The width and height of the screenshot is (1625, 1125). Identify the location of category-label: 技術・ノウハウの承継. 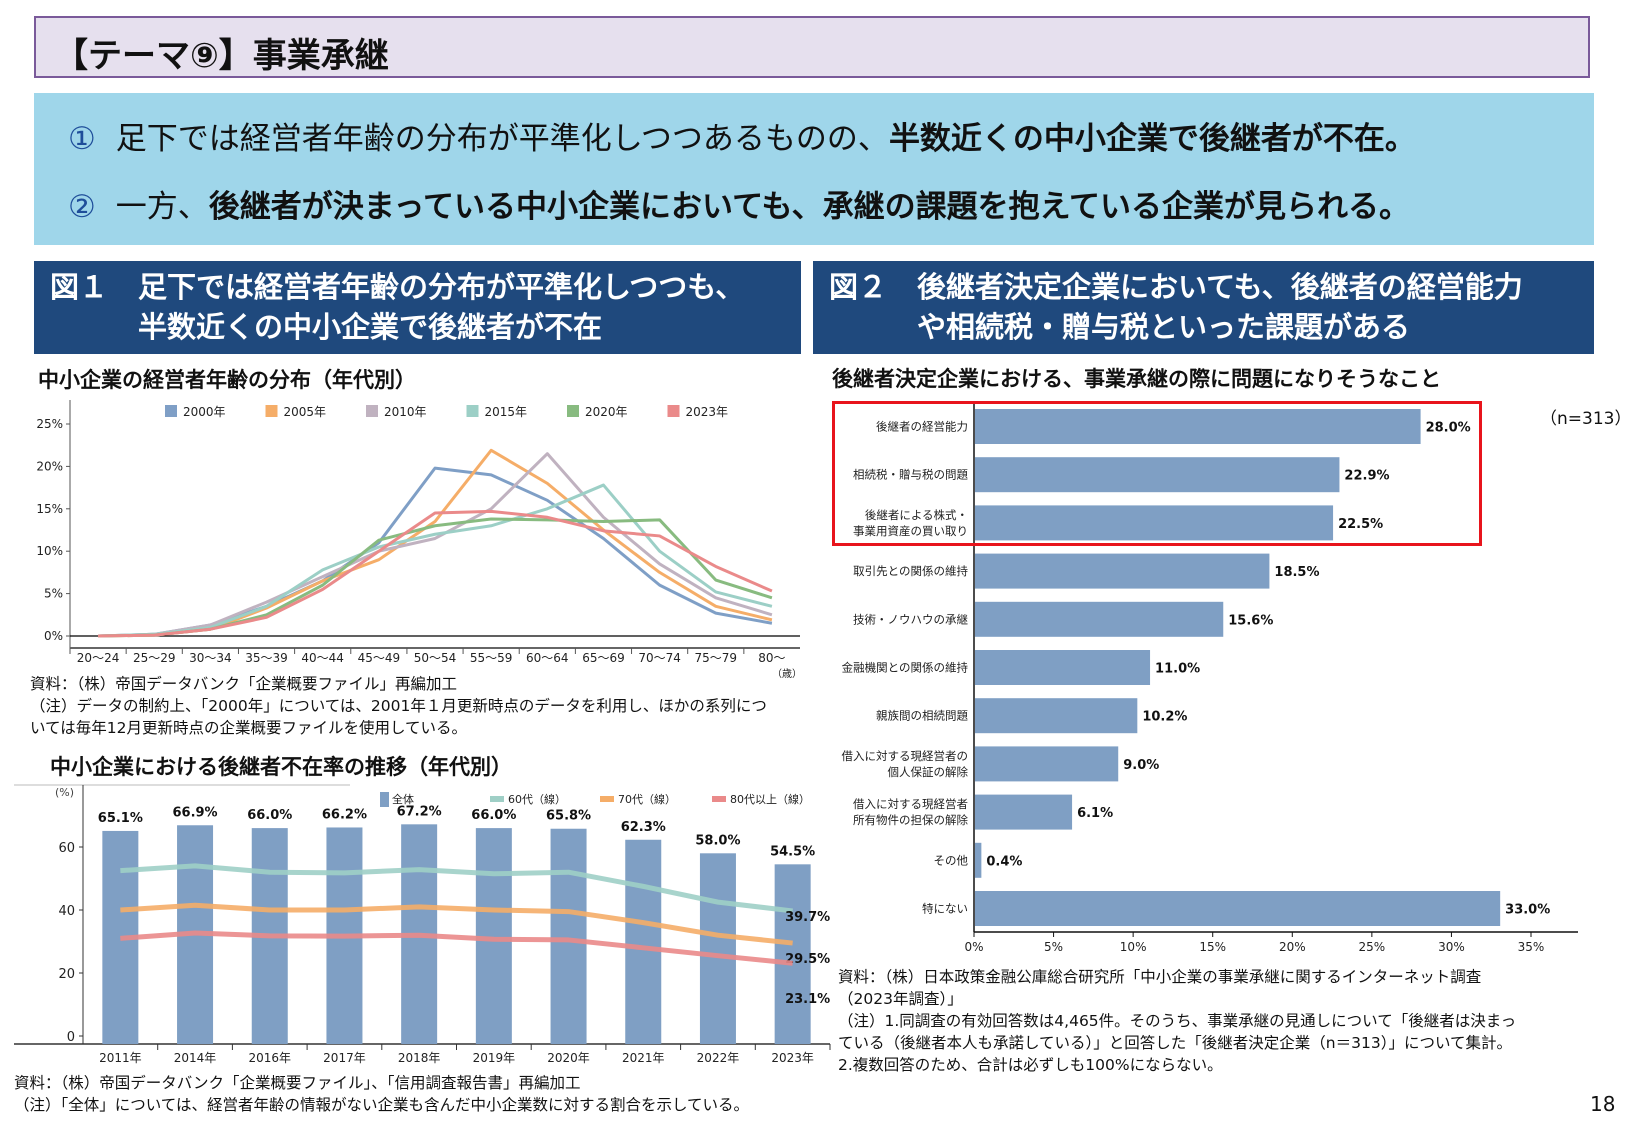
(910, 619).